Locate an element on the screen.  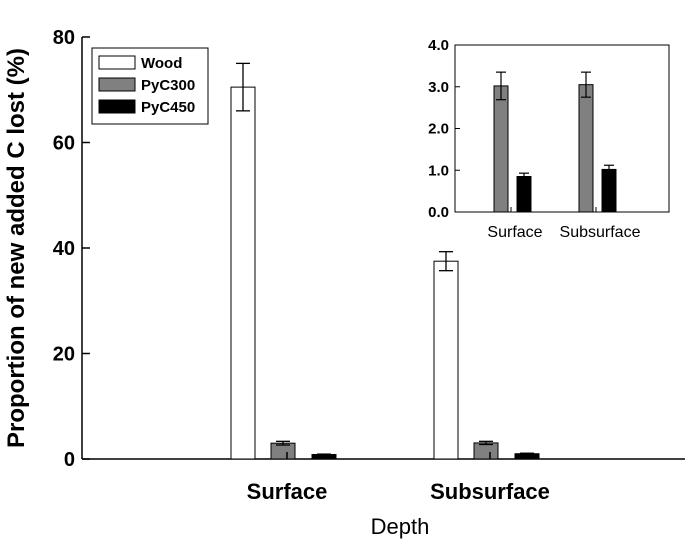
y-tick-label: 80 is located at coordinates (64, 38).